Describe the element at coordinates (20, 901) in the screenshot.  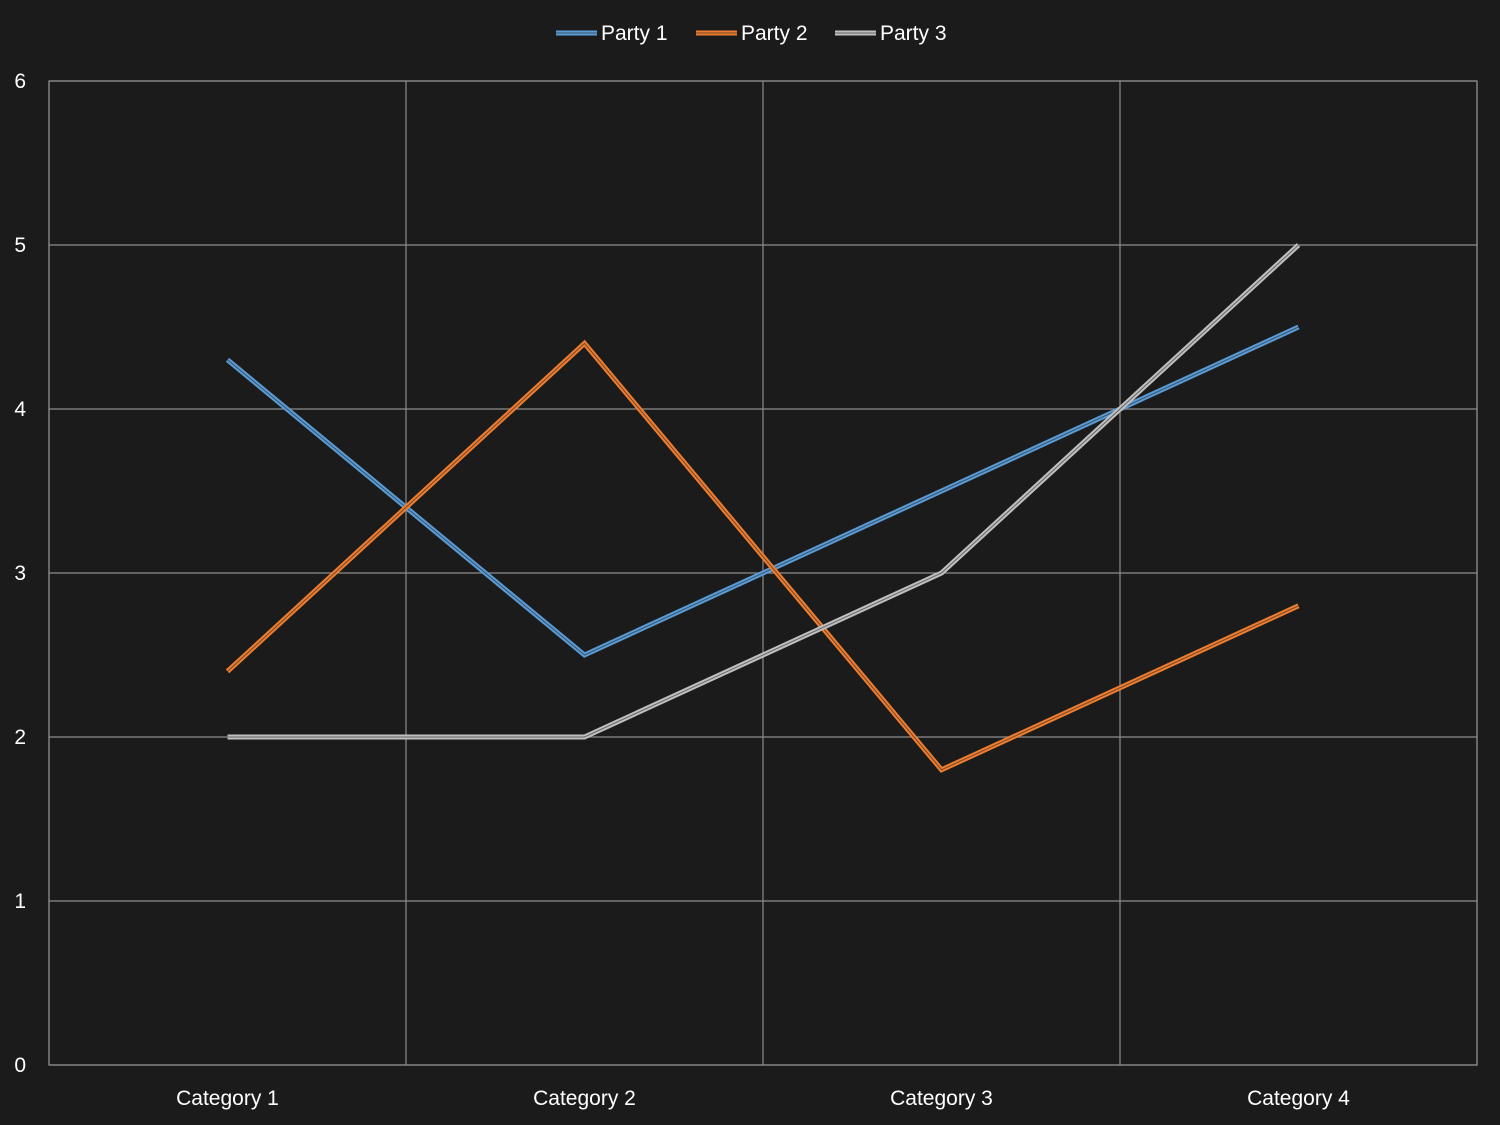
I see `y-tick-label-1: 1` at that location.